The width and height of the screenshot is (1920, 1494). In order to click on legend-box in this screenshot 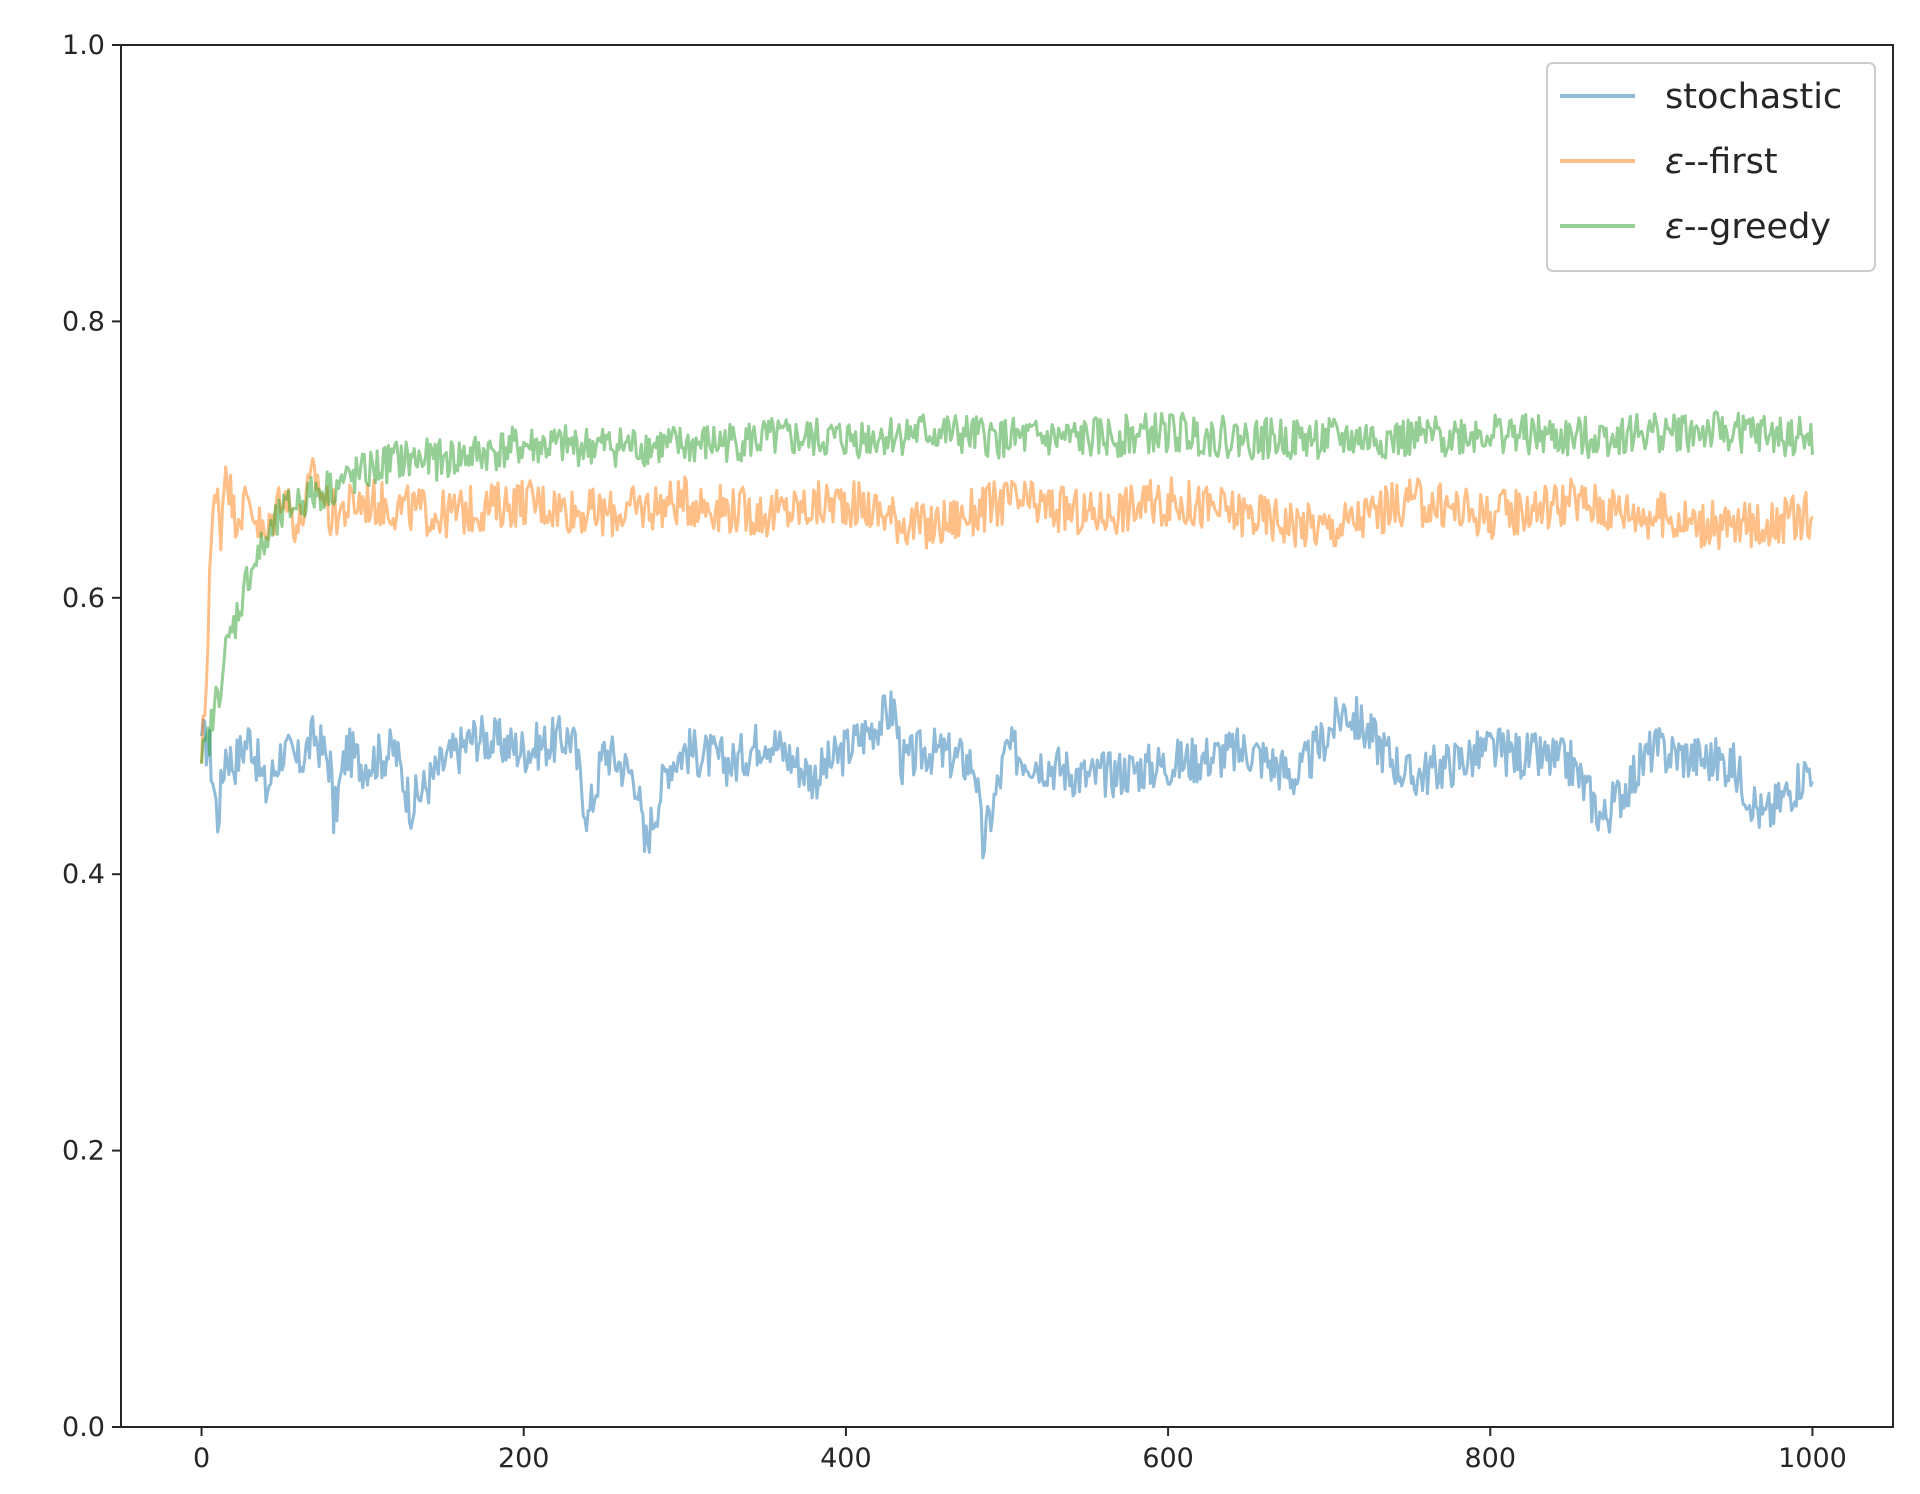, I will do `click(1711, 167)`.